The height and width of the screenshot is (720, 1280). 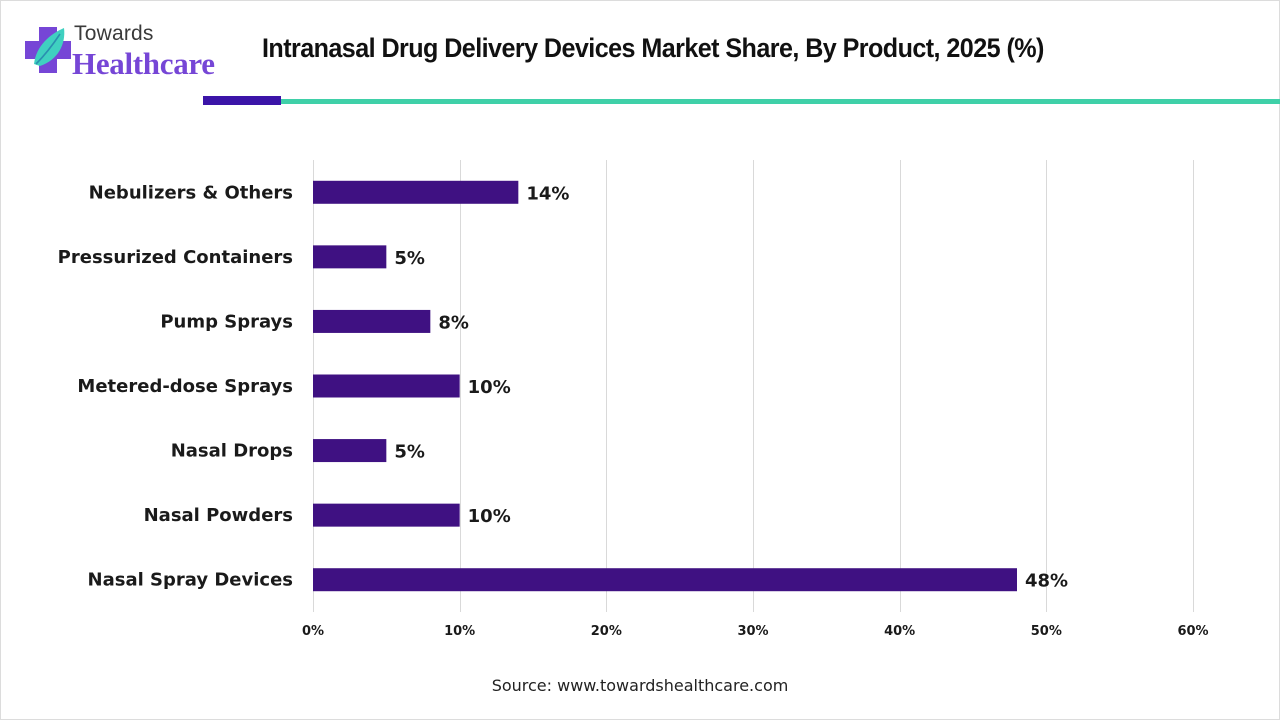 I want to click on category-label: Nasal Spray Devices, so click(x=190, y=580).